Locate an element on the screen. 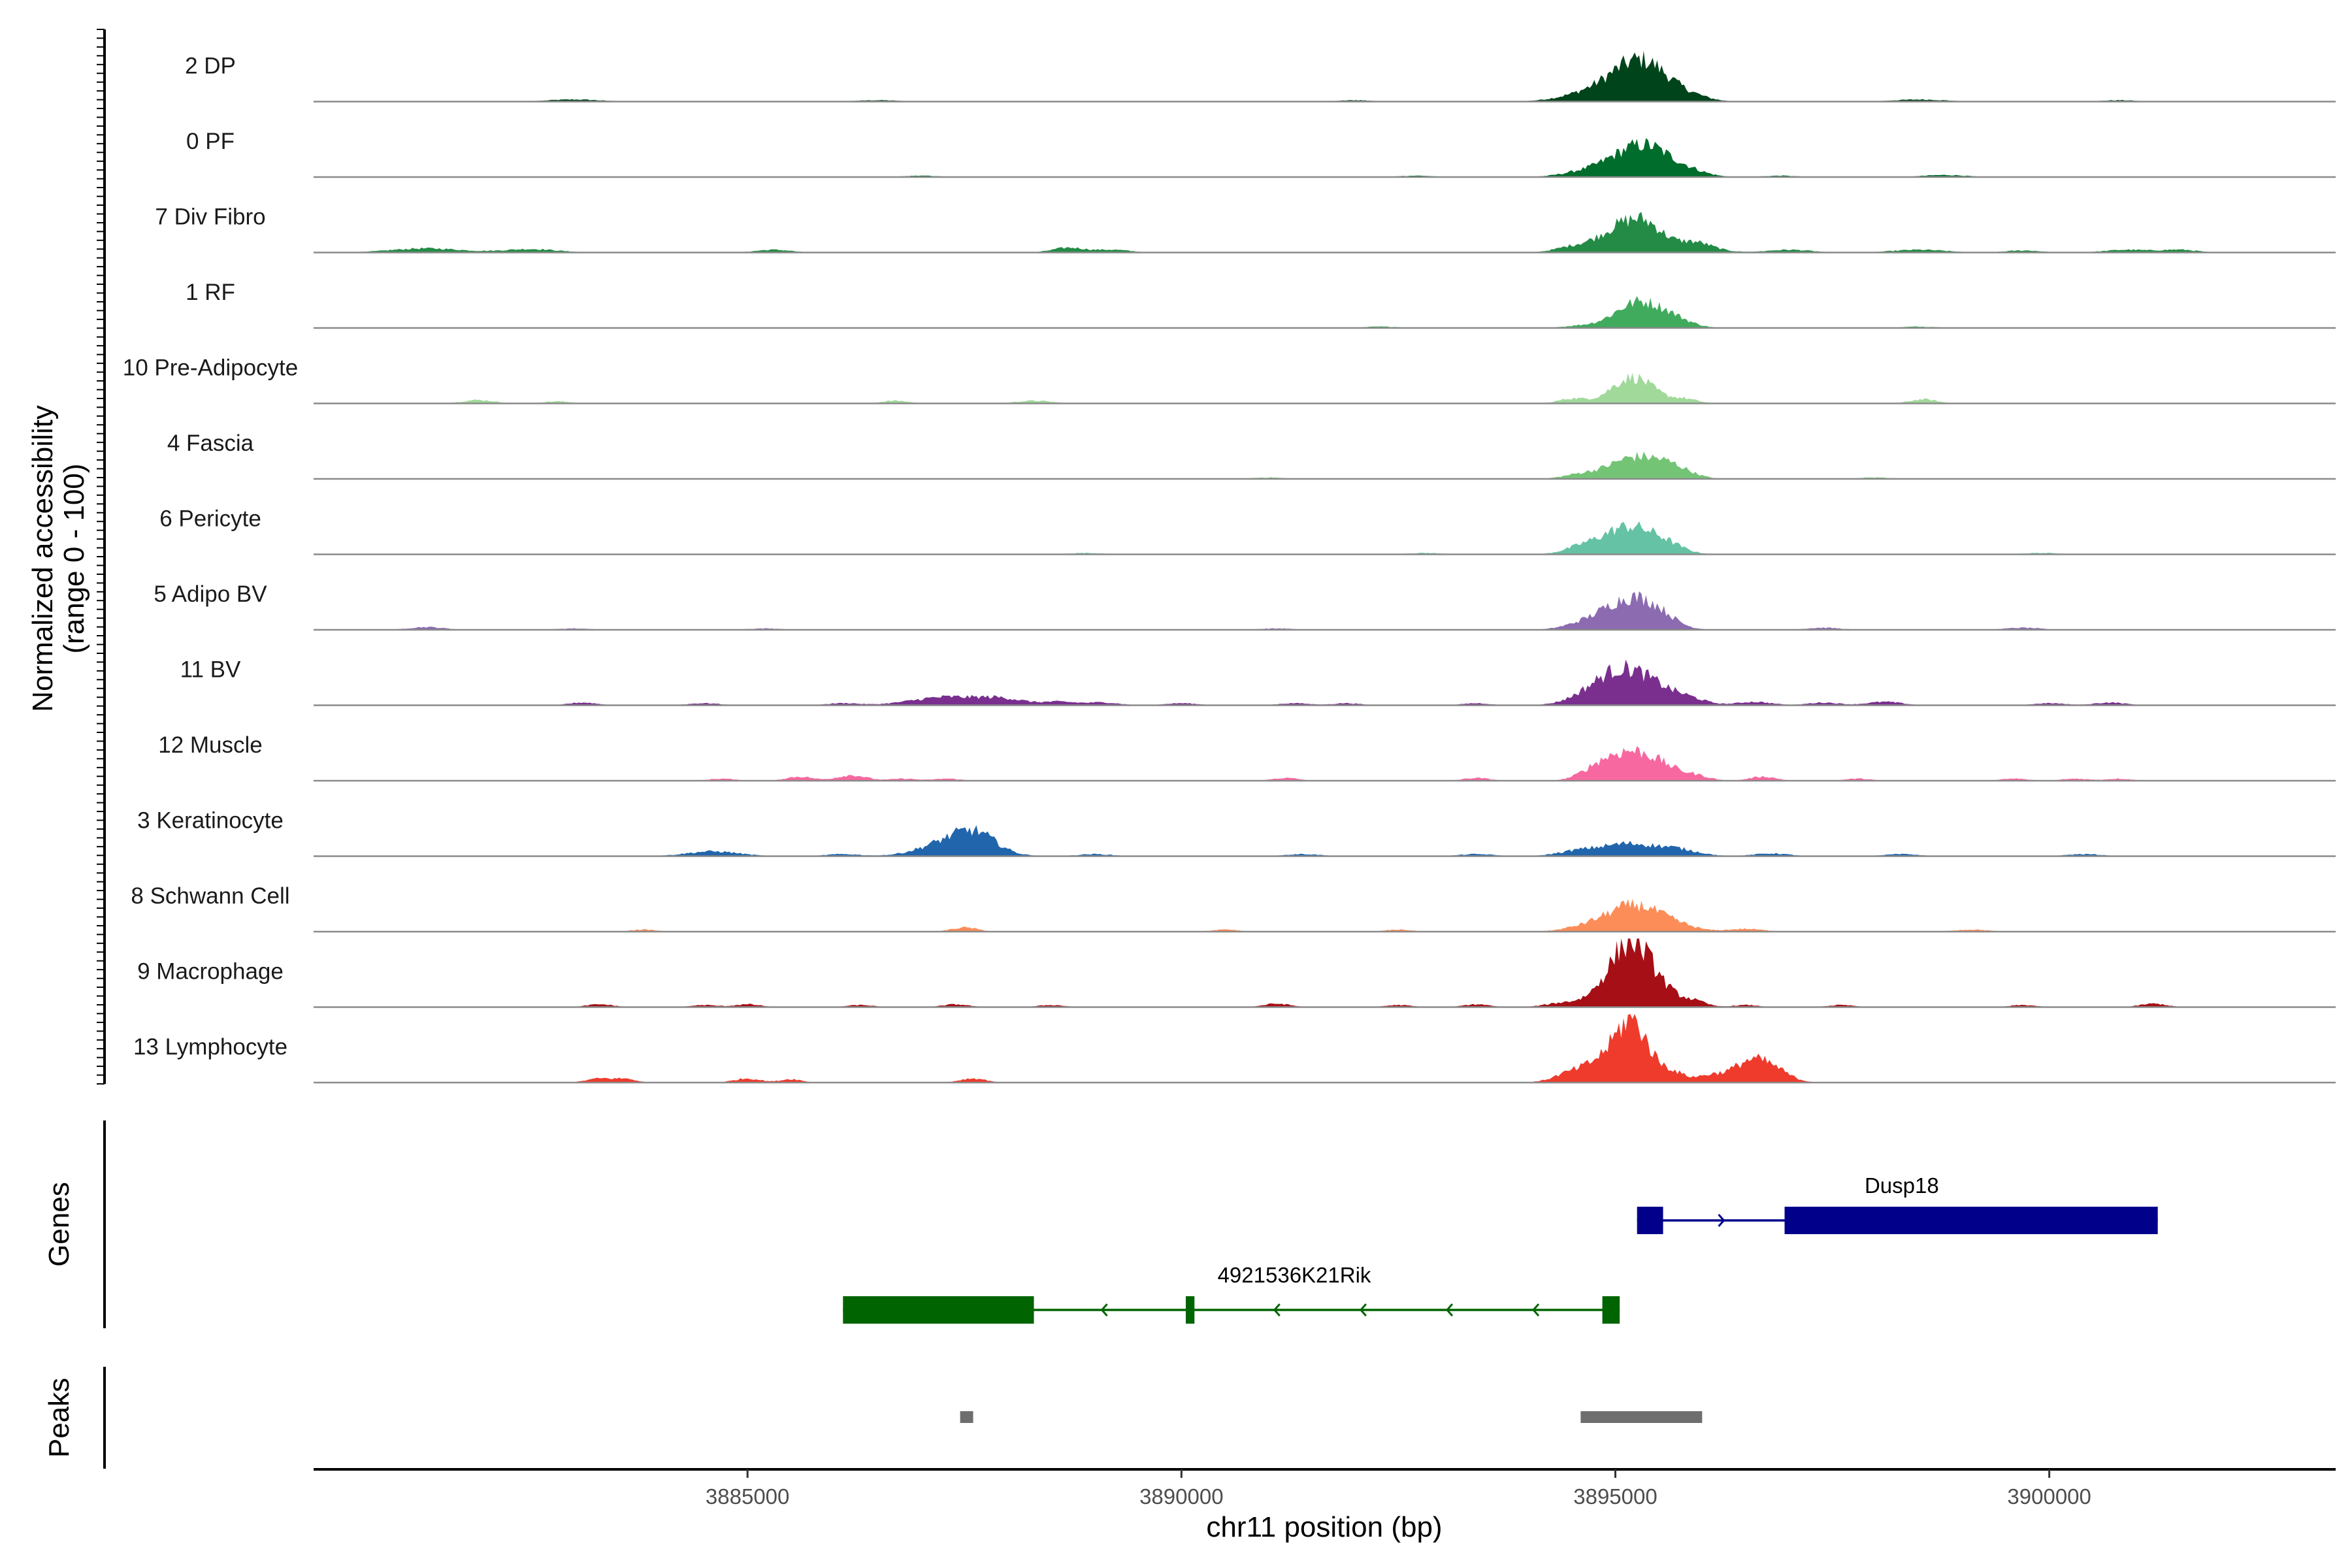 The image size is (2352, 1568). y-axis-title: Normalized accessibility is located at coordinates (43, 558).